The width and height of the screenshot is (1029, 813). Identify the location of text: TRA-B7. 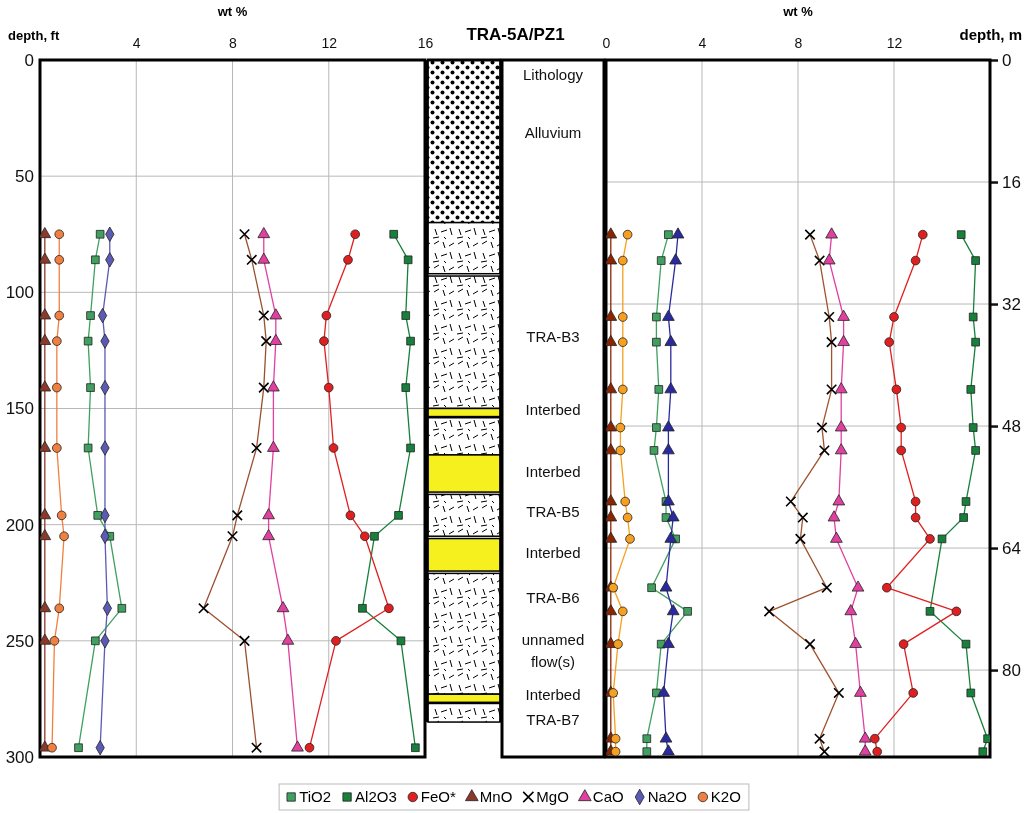
(553, 719).